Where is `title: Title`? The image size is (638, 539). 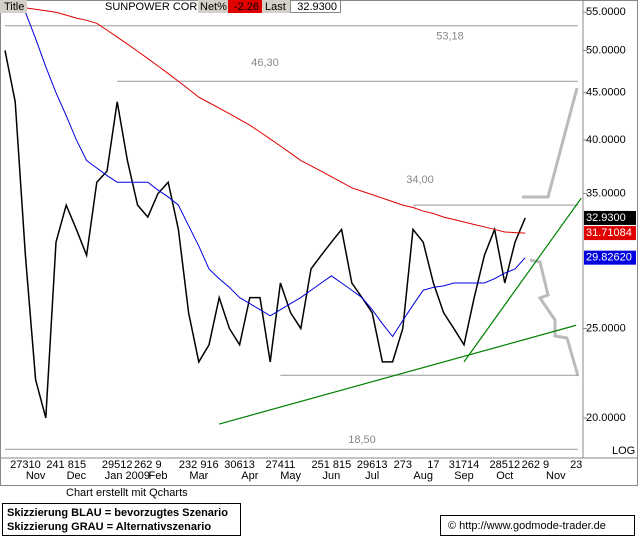
title: Title is located at coordinates (14, 7).